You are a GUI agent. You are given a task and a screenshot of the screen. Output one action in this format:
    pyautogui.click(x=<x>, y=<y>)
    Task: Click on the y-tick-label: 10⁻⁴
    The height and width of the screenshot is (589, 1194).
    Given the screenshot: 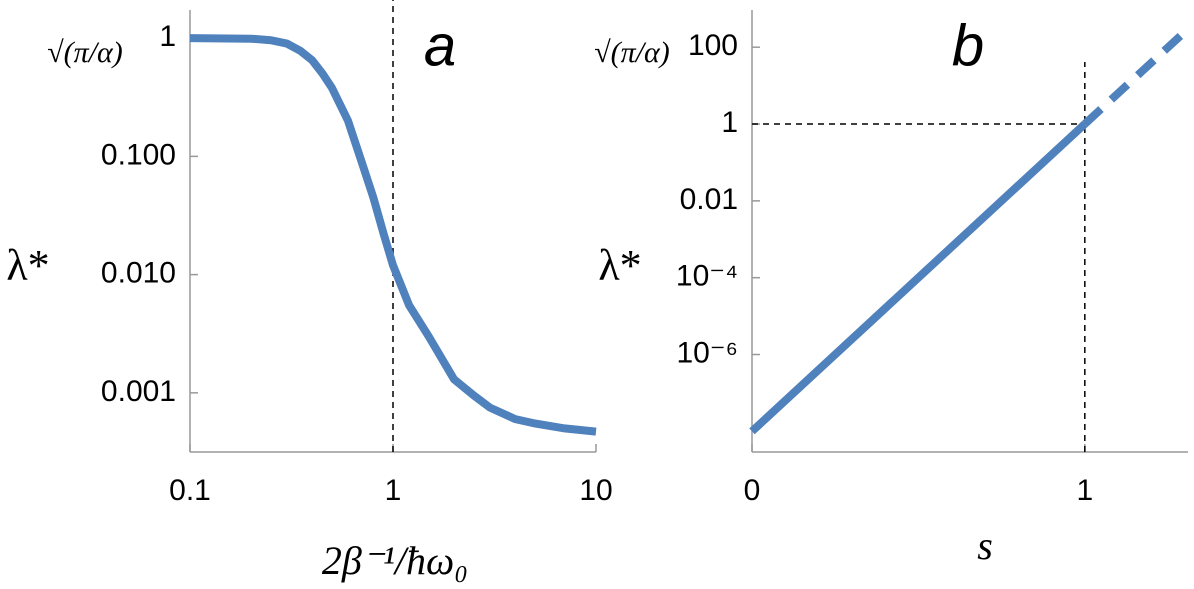 What is the action you would take?
    pyautogui.click(x=707, y=276)
    